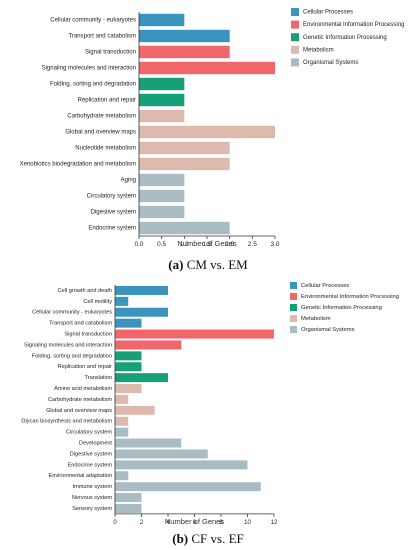 Image resolution: width=417 pixels, height=550 pixels. What do you see at coordinates (221, 523) in the screenshot?
I see `x-tick-label: 8` at bounding box center [221, 523].